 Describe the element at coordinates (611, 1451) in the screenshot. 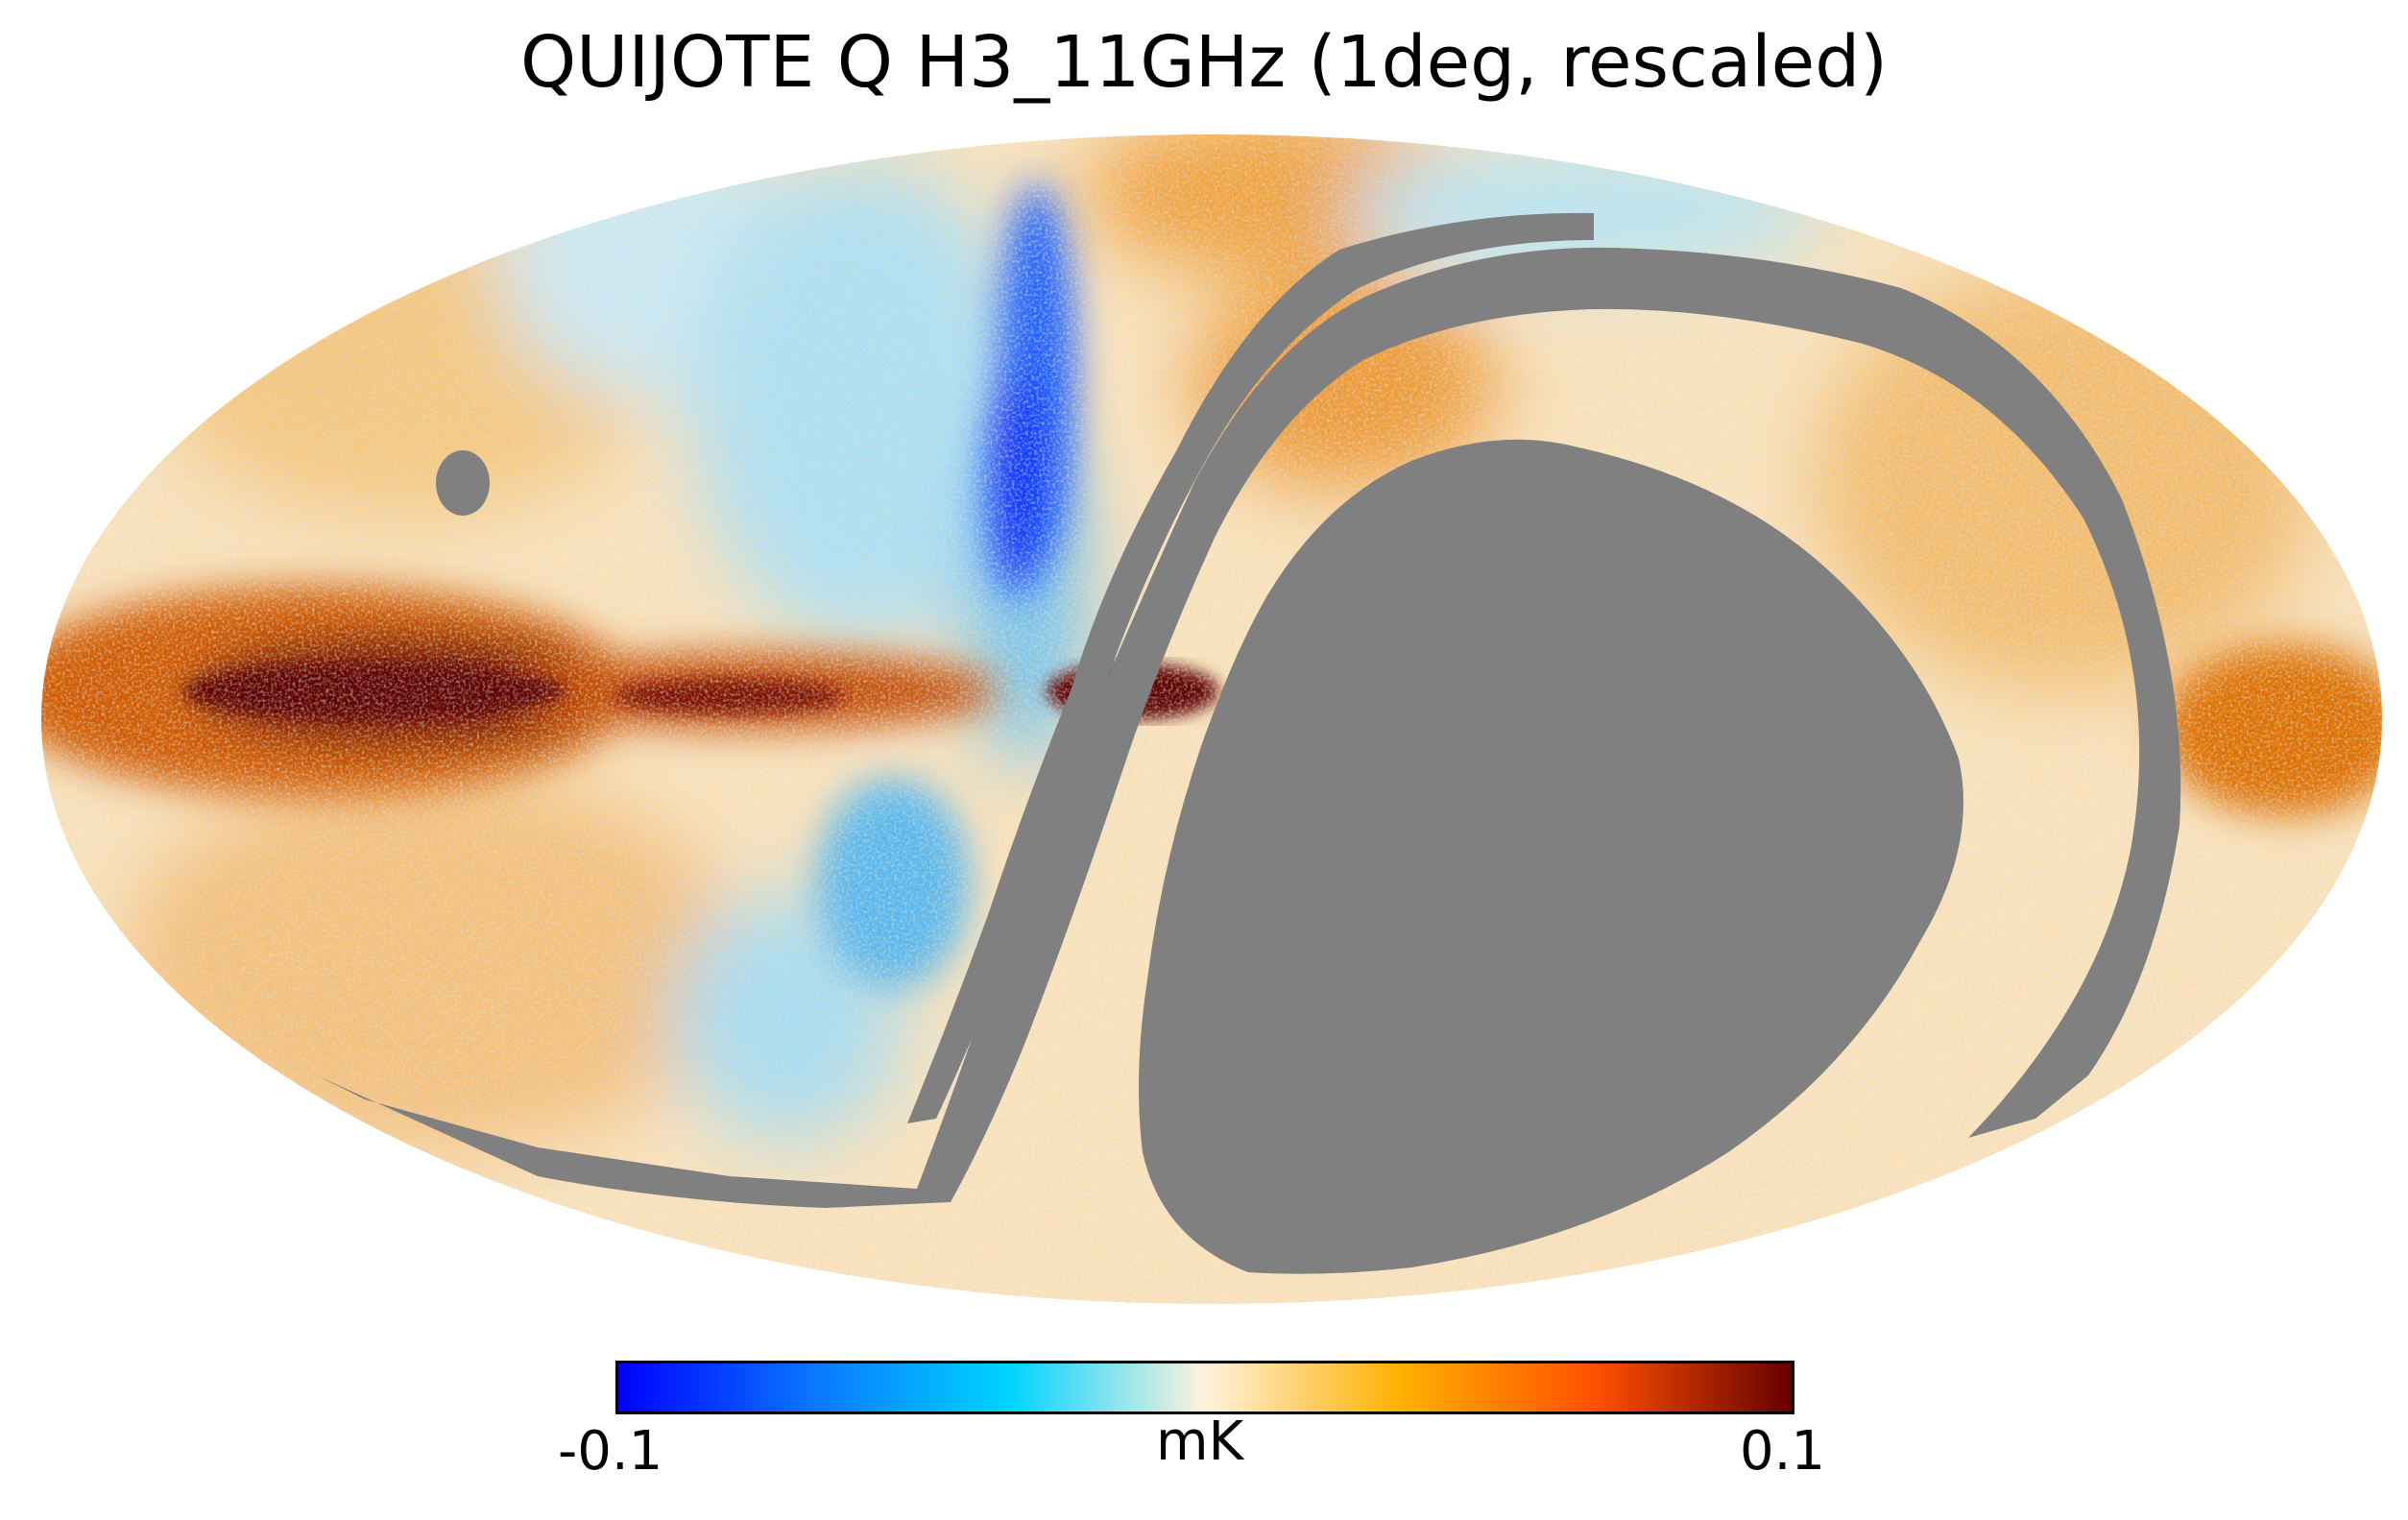

I see `colorbar-min-label: -0.1` at that location.